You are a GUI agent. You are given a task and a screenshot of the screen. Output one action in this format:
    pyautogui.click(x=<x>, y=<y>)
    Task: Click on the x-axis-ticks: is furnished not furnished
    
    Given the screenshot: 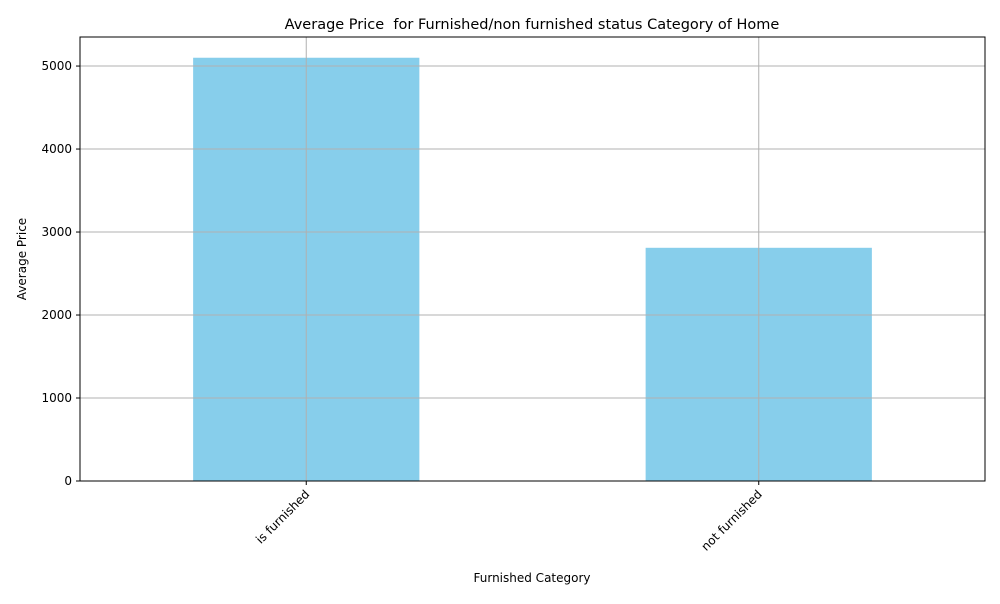 What is the action you would take?
    pyautogui.click(x=509, y=517)
    